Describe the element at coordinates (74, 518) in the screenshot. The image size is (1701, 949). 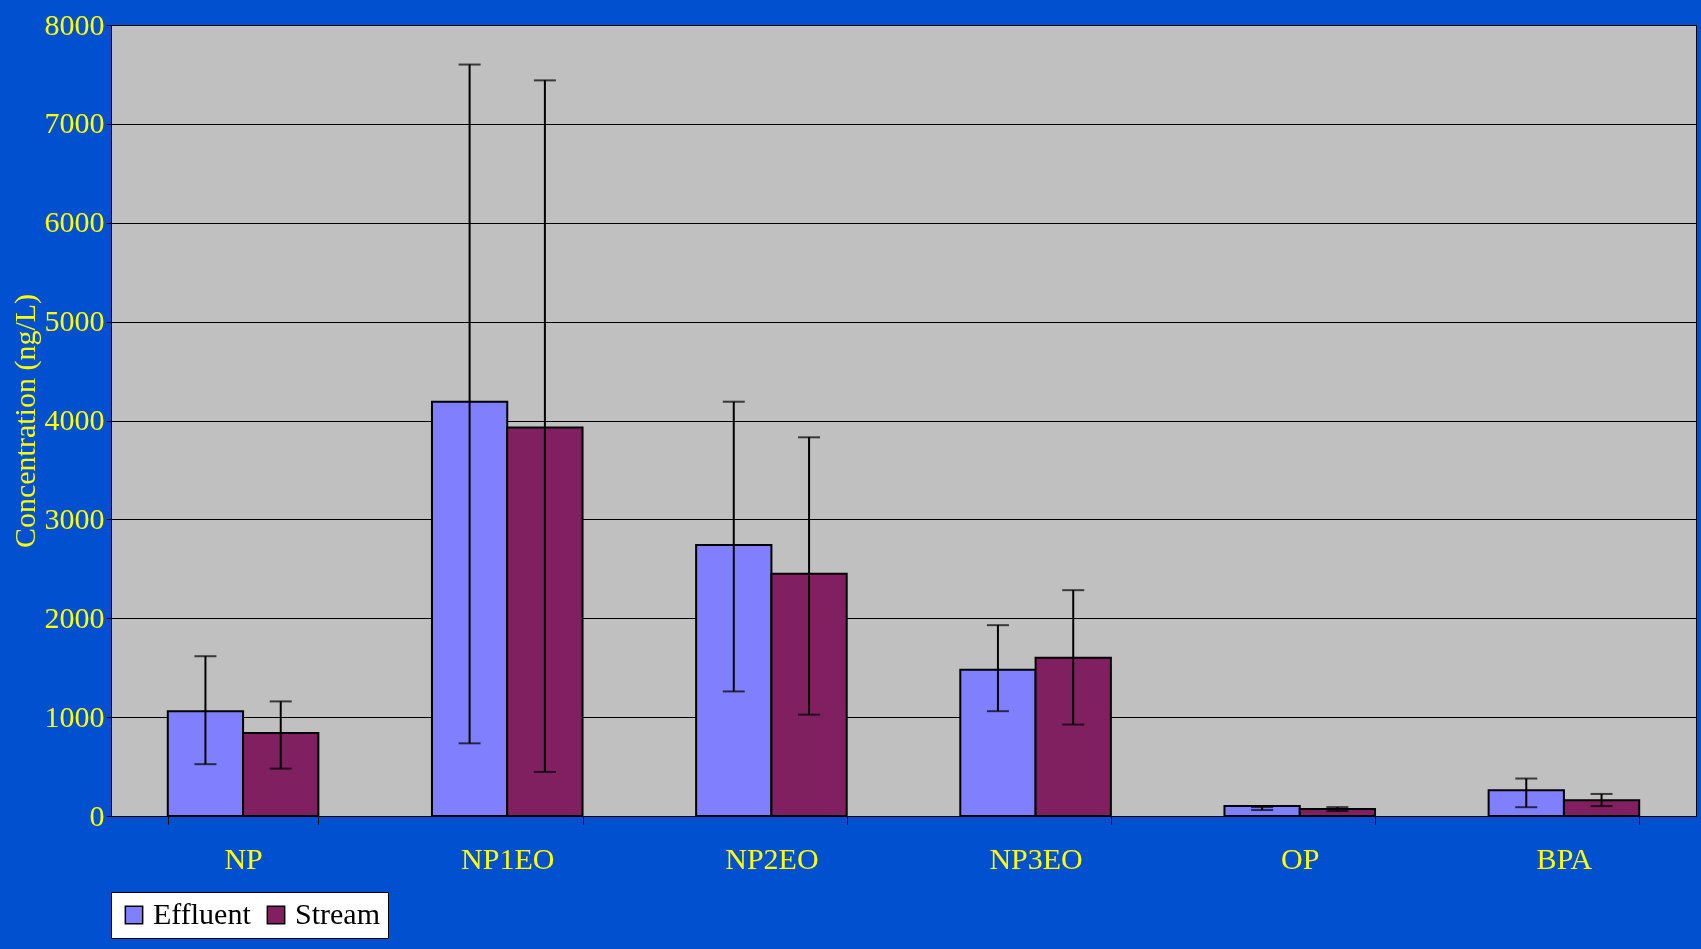
I see `y-tick-label: 3000` at that location.